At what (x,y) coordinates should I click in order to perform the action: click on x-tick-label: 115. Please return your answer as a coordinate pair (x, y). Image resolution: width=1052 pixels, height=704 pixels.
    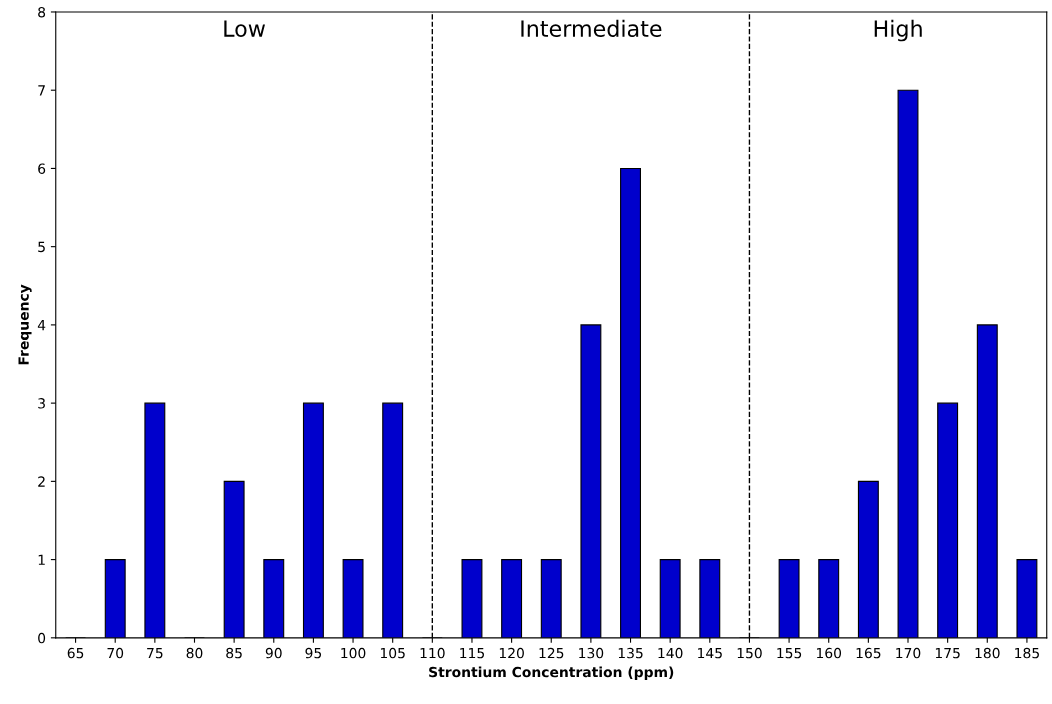
    Looking at the image, I should click on (472, 653).